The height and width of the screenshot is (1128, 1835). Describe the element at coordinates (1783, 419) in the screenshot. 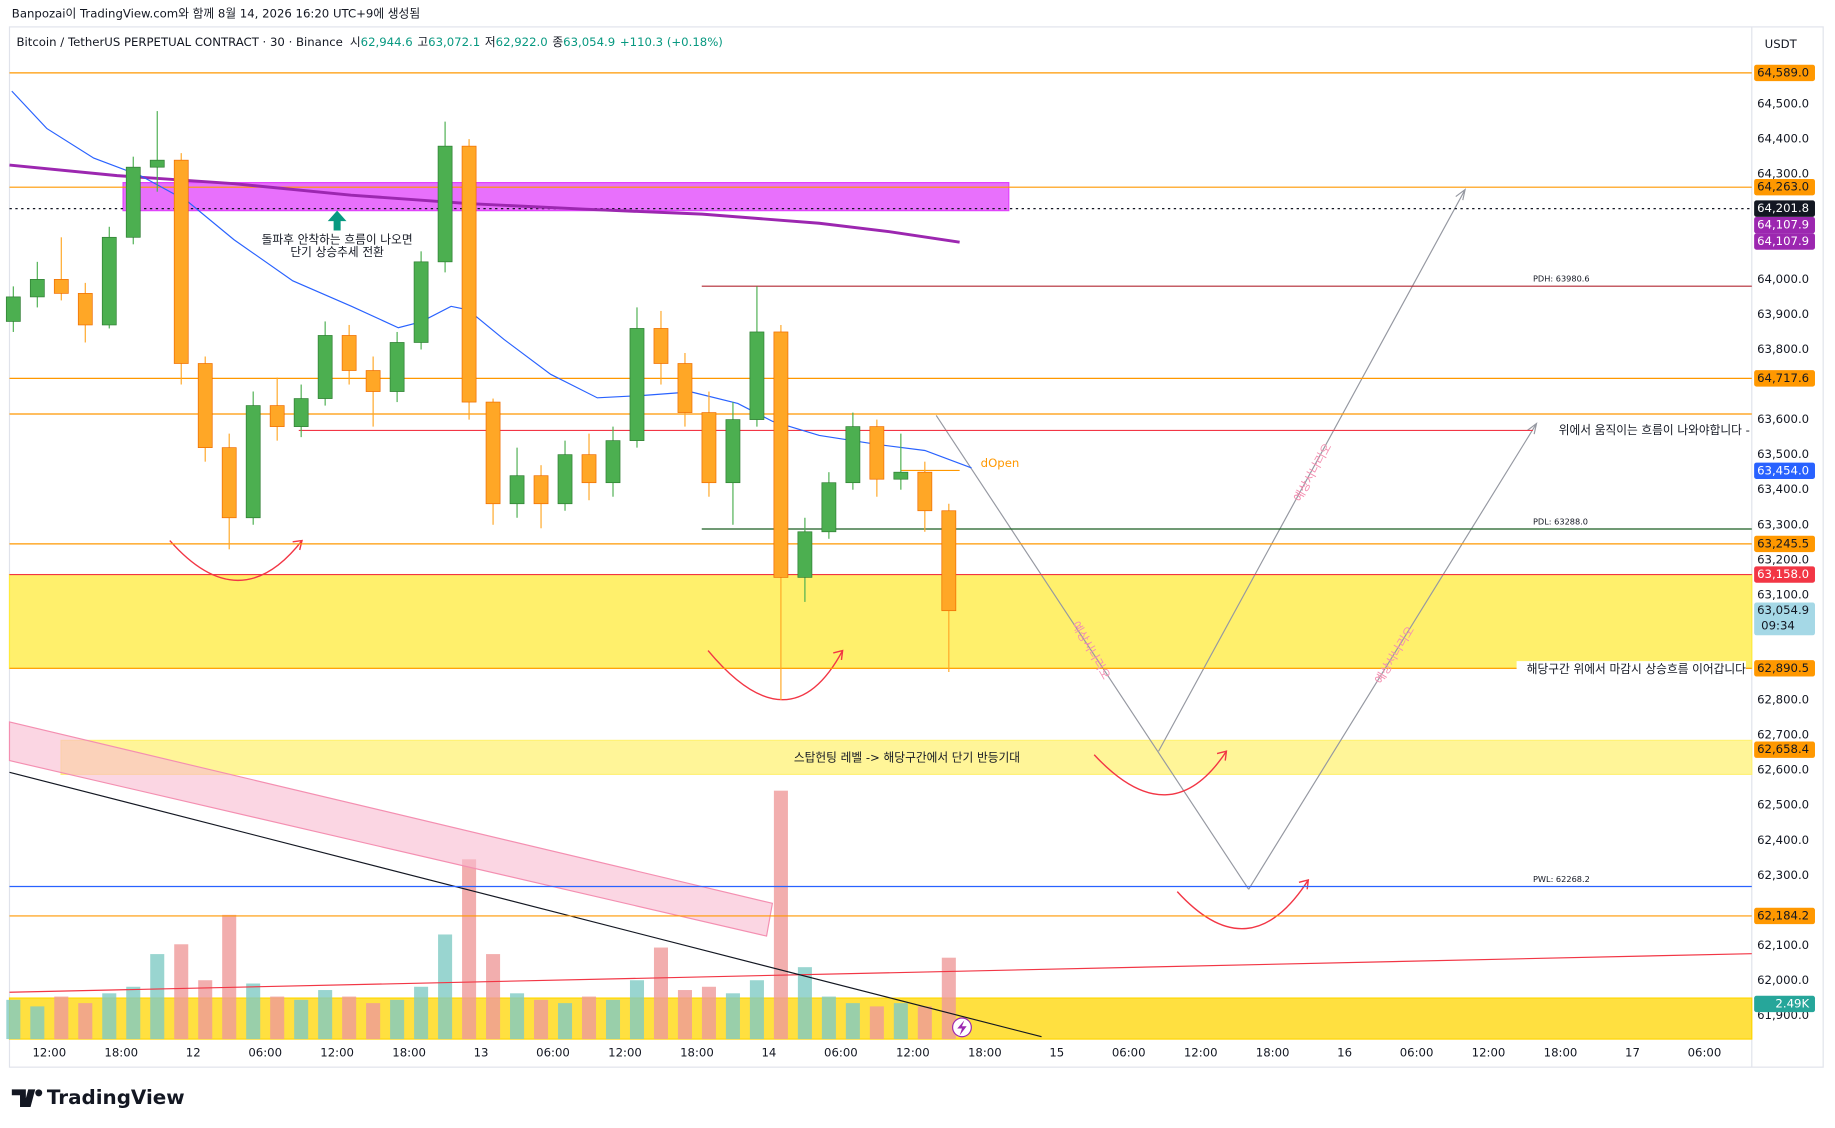

I see `y-tick-label: 63,600.0` at that location.